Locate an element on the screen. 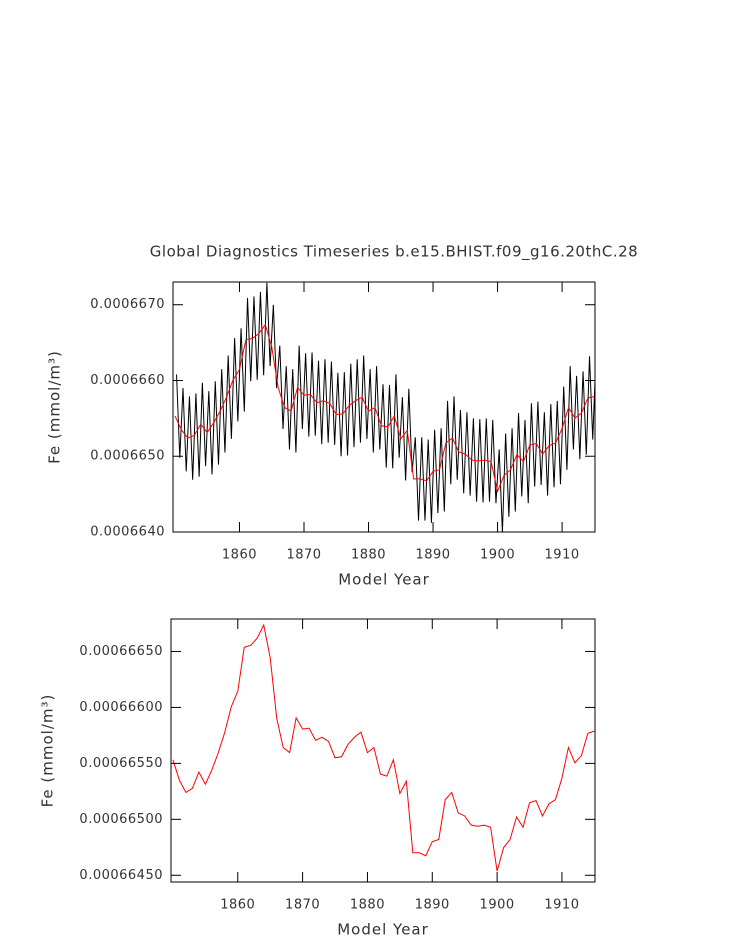  y-tick-label: 0.0006660 is located at coordinates (127, 380).